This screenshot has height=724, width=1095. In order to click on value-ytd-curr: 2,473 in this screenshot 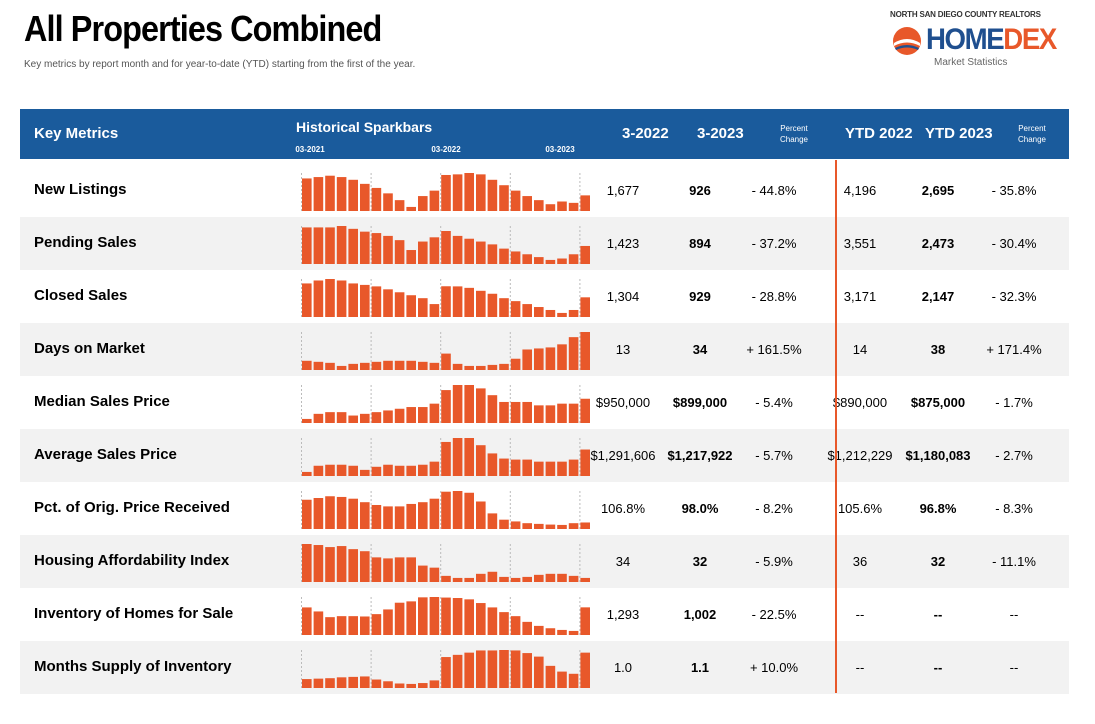, I will do `click(938, 243)`.